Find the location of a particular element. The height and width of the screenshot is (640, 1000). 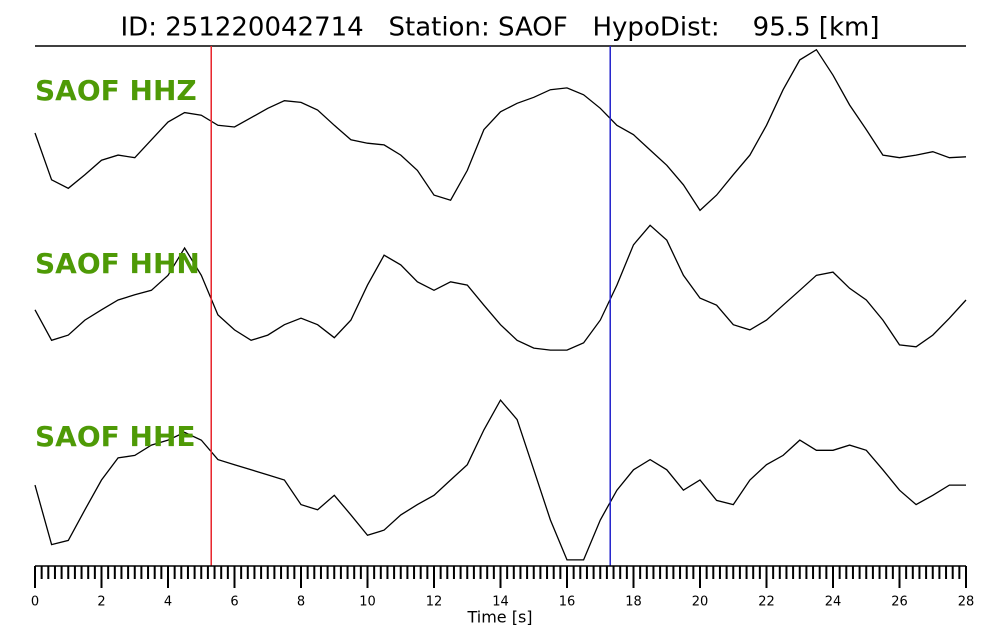

trace-label: SAOF HHE is located at coordinates (115, 436).